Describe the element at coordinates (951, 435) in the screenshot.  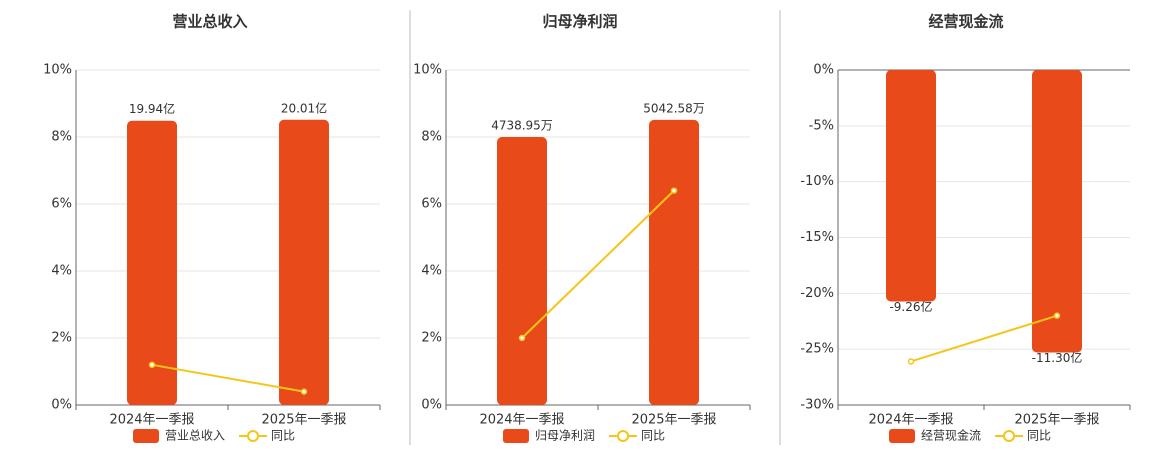
I see `legend-label: 经营现金流` at that location.